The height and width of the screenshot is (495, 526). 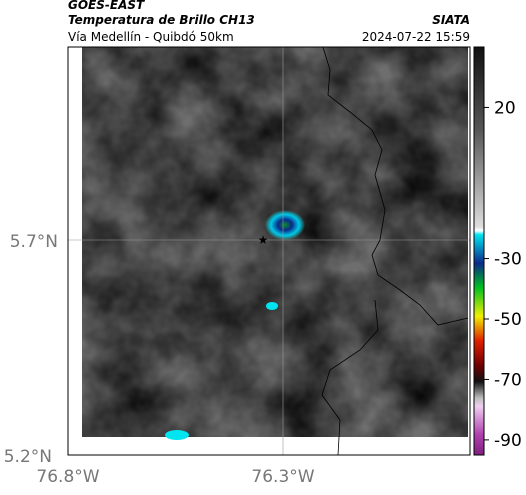 I want to click on colorbar-tick-label: -30, so click(x=508, y=260).